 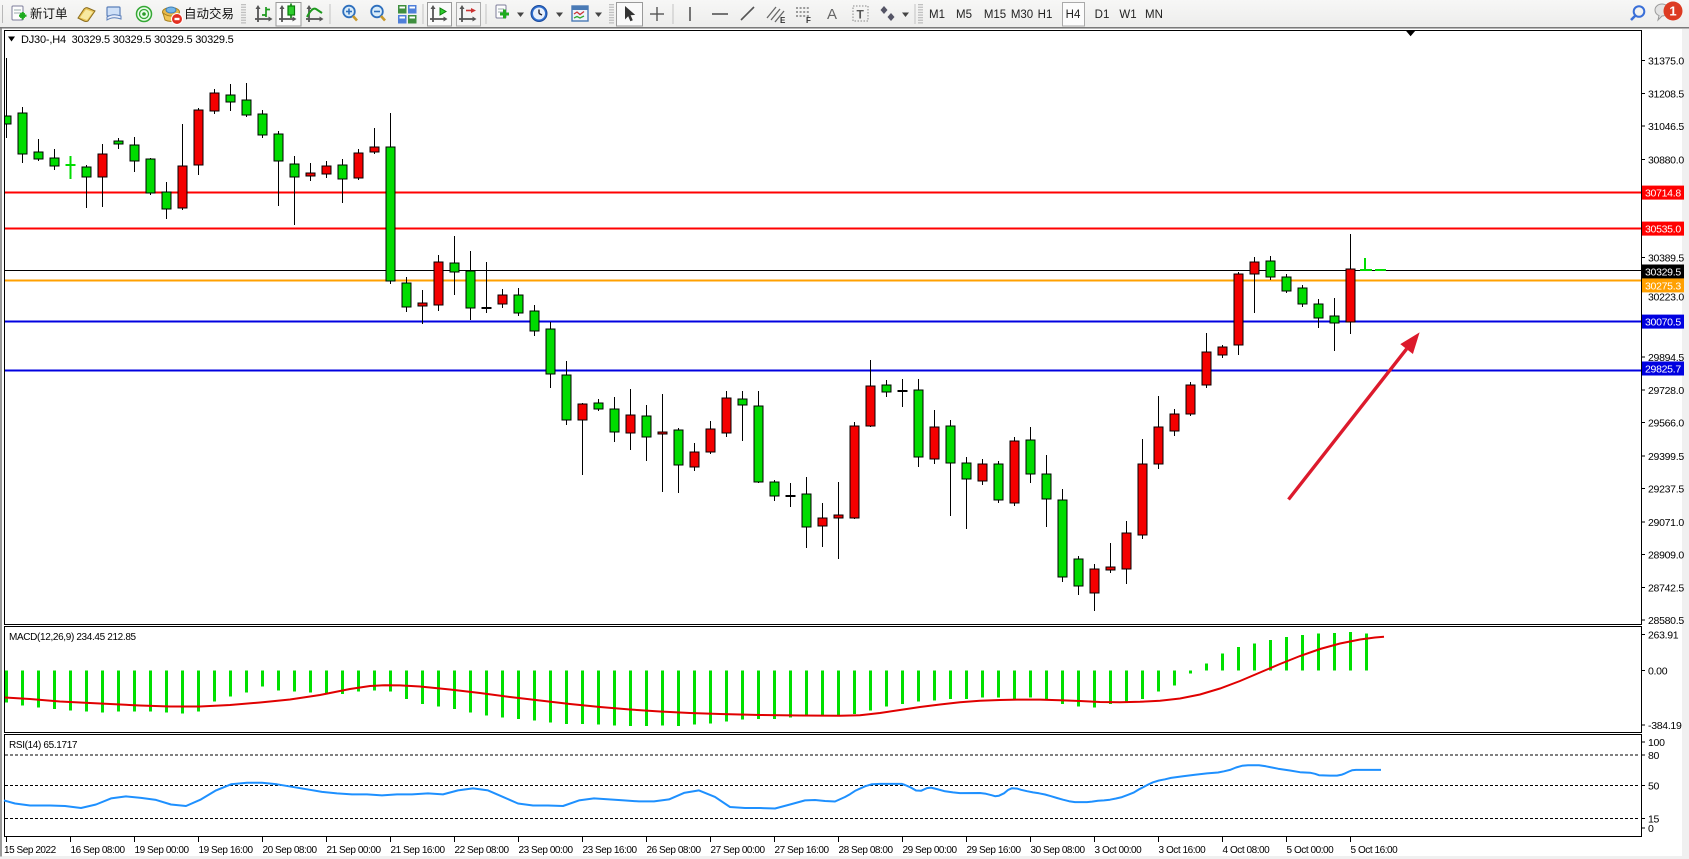 What do you see at coordinates (1058, 850) in the screenshot?
I see `svg-text: 30 Sep 08:00` at bounding box center [1058, 850].